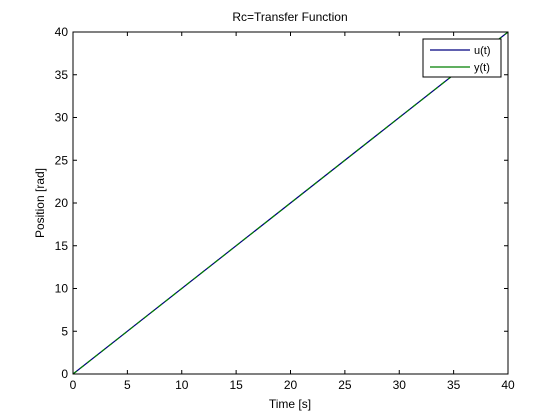 The height and width of the screenshot is (420, 560). Describe the element at coordinates (482, 51) in the screenshot. I see `legend-label-u: u(t)` at that location.